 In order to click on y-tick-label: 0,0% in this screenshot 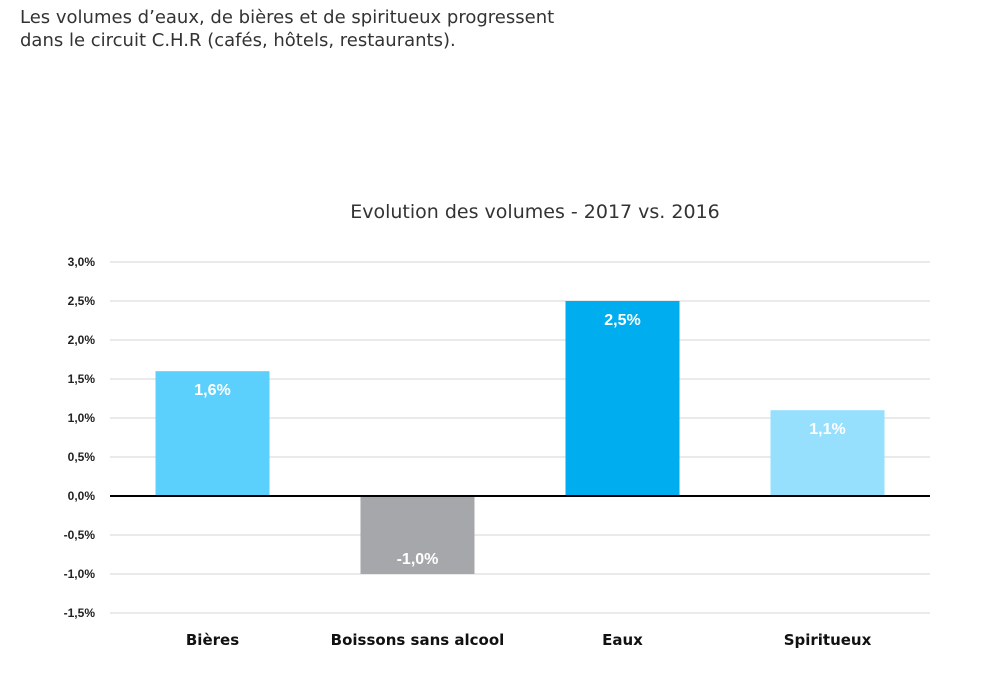, I will do `click(82, 496)`.